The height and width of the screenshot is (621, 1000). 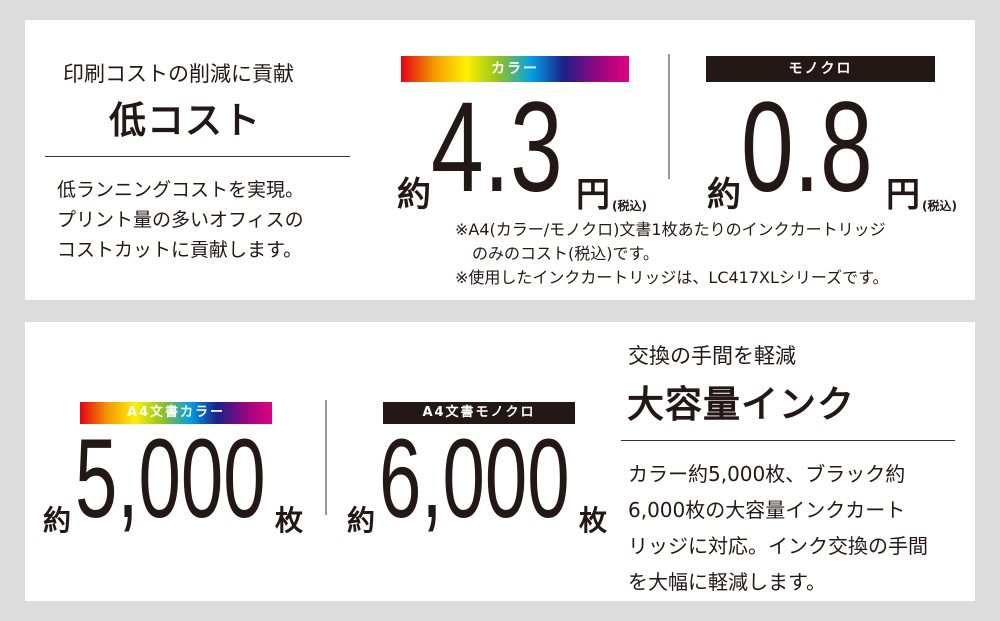 What do you see at coordinates (515, 69) in the screenshot?
I see `color-badge: カラー` at bounding box center [515, 69].